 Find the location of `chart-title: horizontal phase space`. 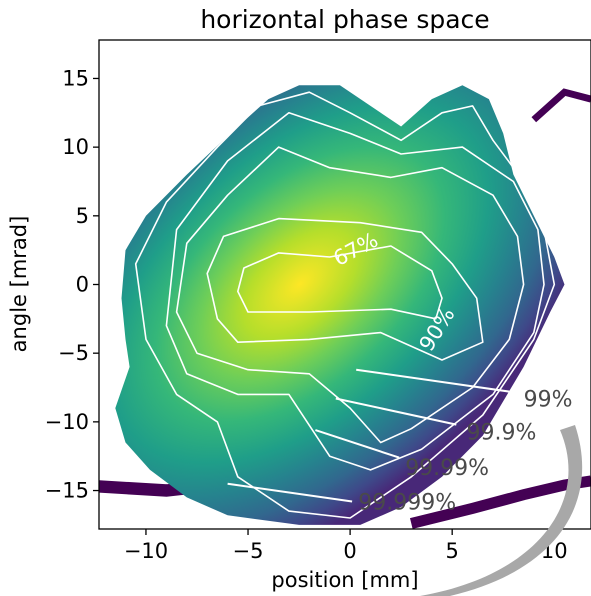

chart-title: horizontal phase space is located at coordinates (344, 19).